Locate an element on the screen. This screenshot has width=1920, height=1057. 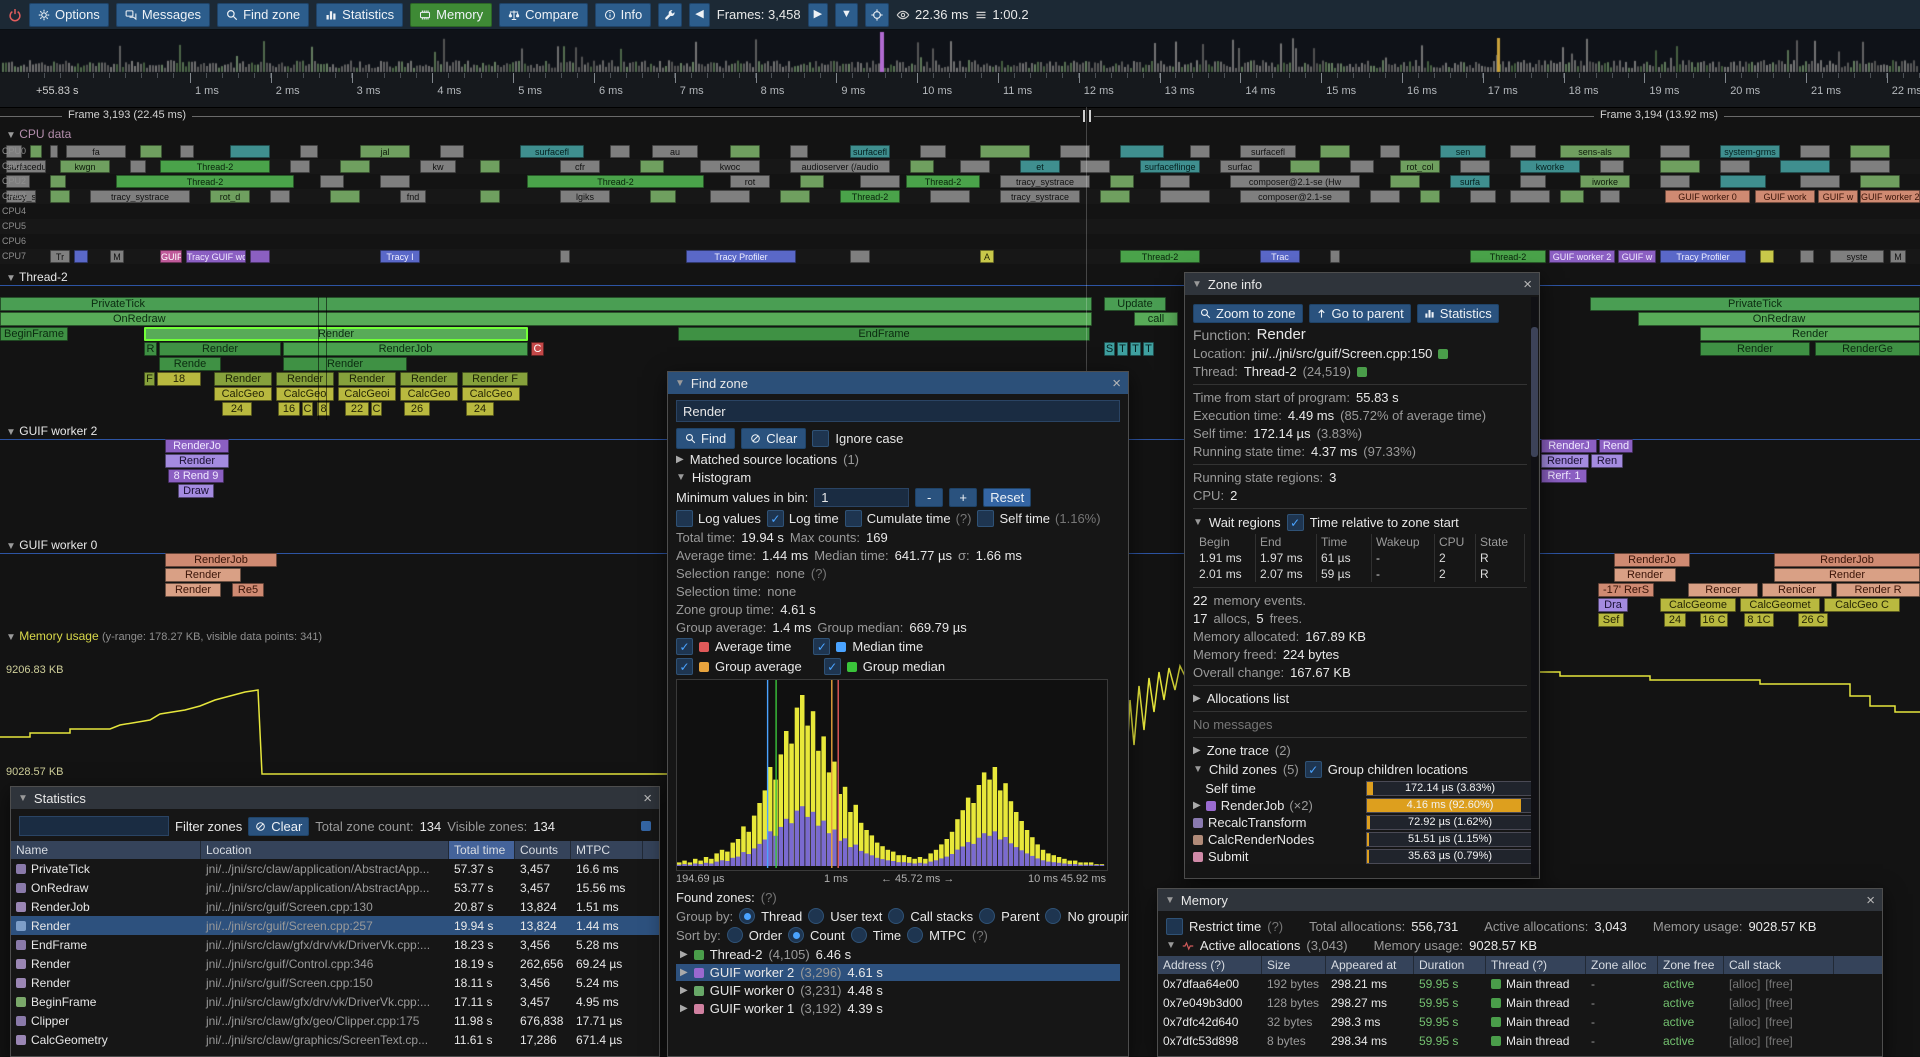
thread-header: ▼ GUIF worker 0 is located at coordinates (51, 545).